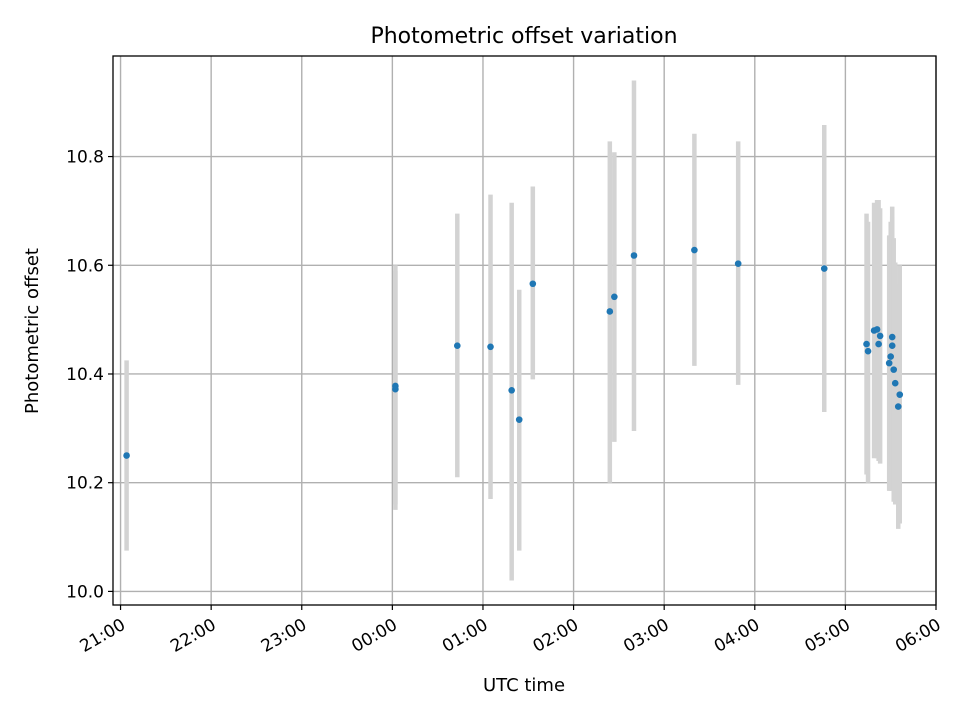 Image resolution: width=960 pixels, height=720 pixels. I want to click on x-tick-label: 03:00, so click(646, 636).